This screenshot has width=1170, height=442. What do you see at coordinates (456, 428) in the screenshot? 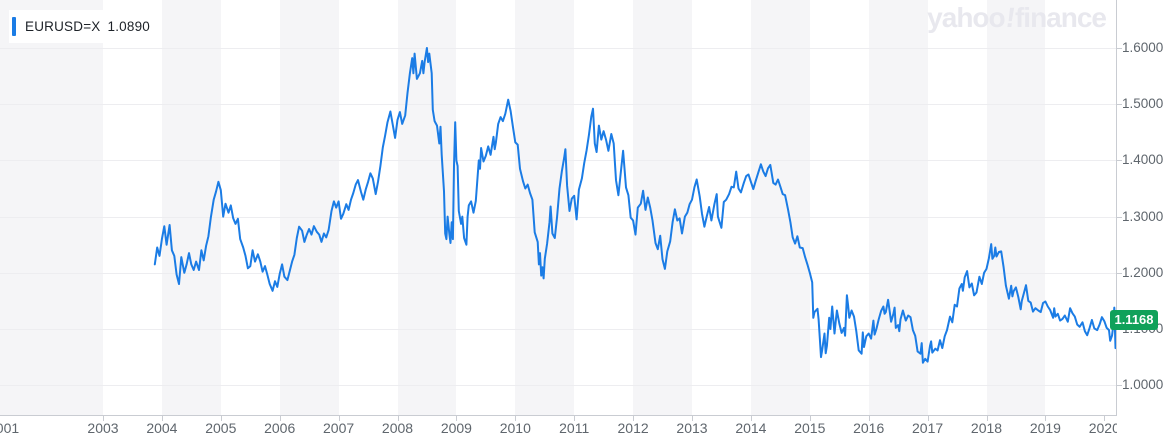
I see `x-axis-label: 2009` at bounding box center [456, 428].